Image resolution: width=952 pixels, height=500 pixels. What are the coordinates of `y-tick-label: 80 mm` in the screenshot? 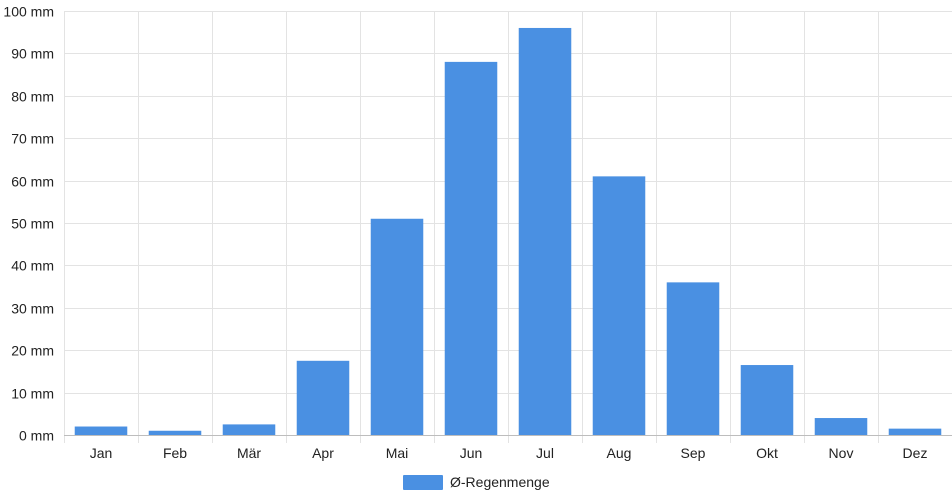 It's located at (32, 97).